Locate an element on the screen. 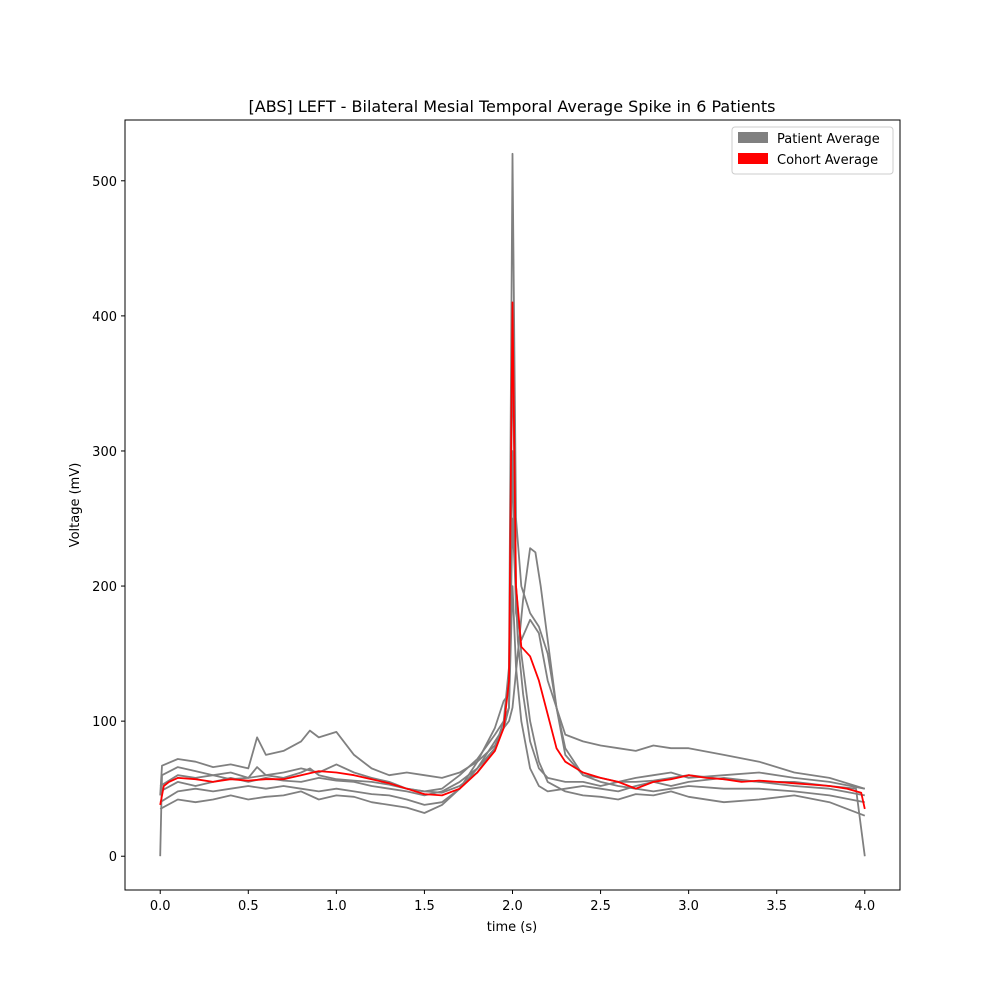  legend-cohort-label: Cohort Average is located at coordinates (827, 160).